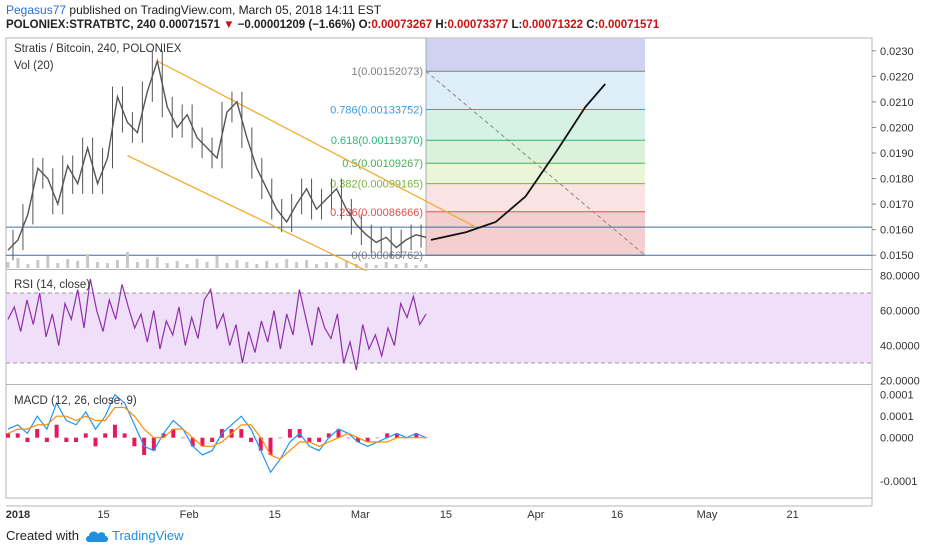 The image size is (932, 550). Describe the element at coordinates (900, 312) in the screenshot. I see `rsi-axis-label: 60.0000` at that location.